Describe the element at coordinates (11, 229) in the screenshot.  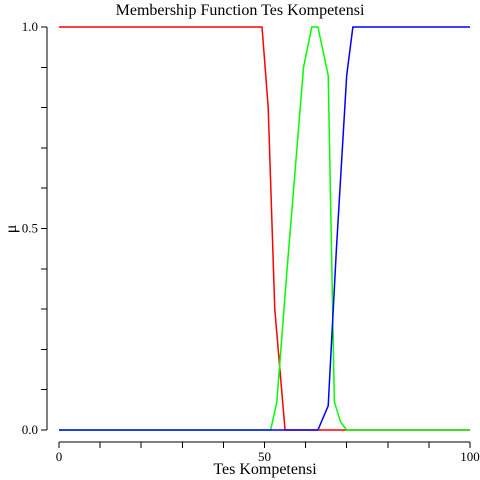
I see `y-axis-label: μ` at that location.